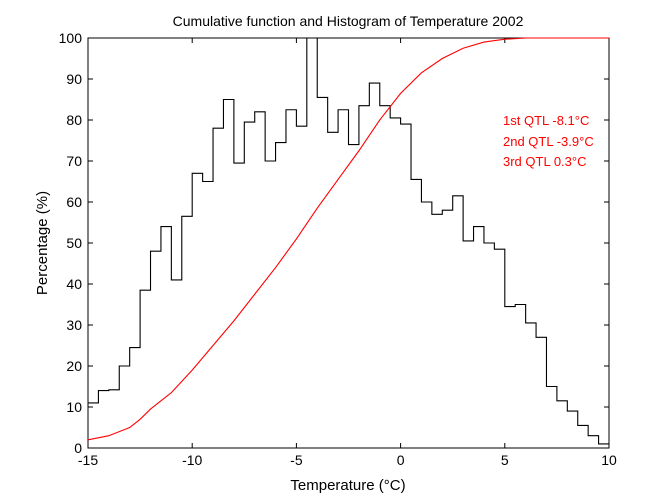 This screenshot has height=504, width=672. Describe the element at coordinates (74, 79) in the screenshot. I see `y-tick-label: 90` at that location.